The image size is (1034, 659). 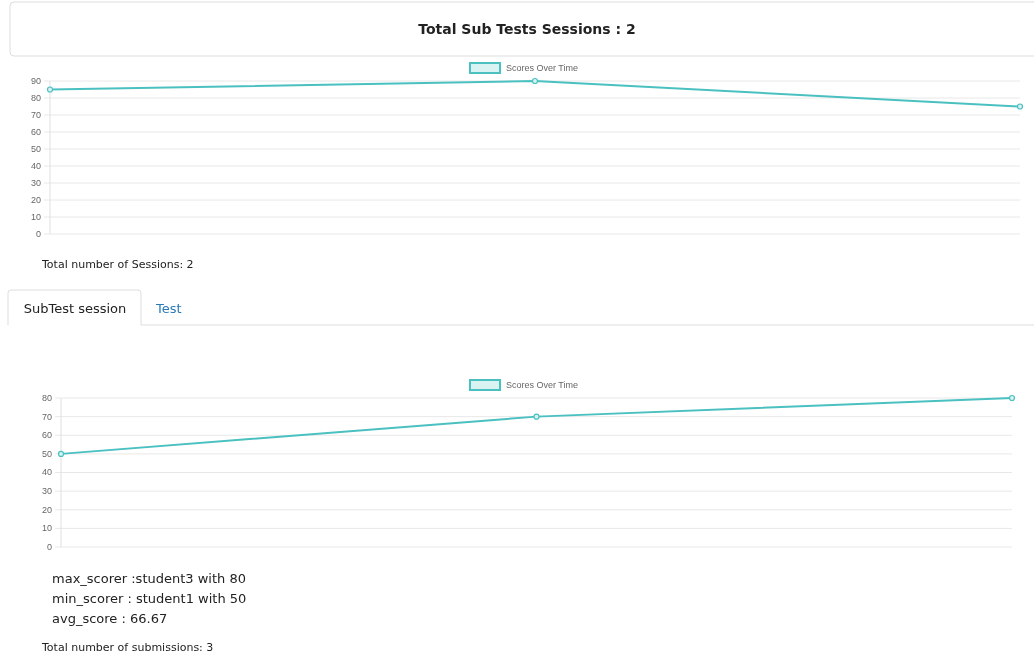 What do you see at coordinates (35, 80) in the screenshot?
I see `y-tick-label: 90` at bounding box center [35, 80].